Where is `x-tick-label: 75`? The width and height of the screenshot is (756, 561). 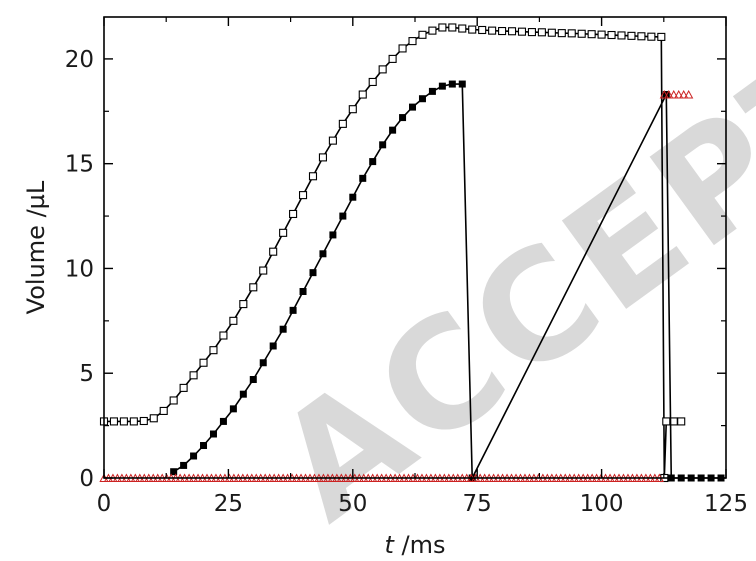
x-tick-label: 75 is located at coordinates (477, 504).